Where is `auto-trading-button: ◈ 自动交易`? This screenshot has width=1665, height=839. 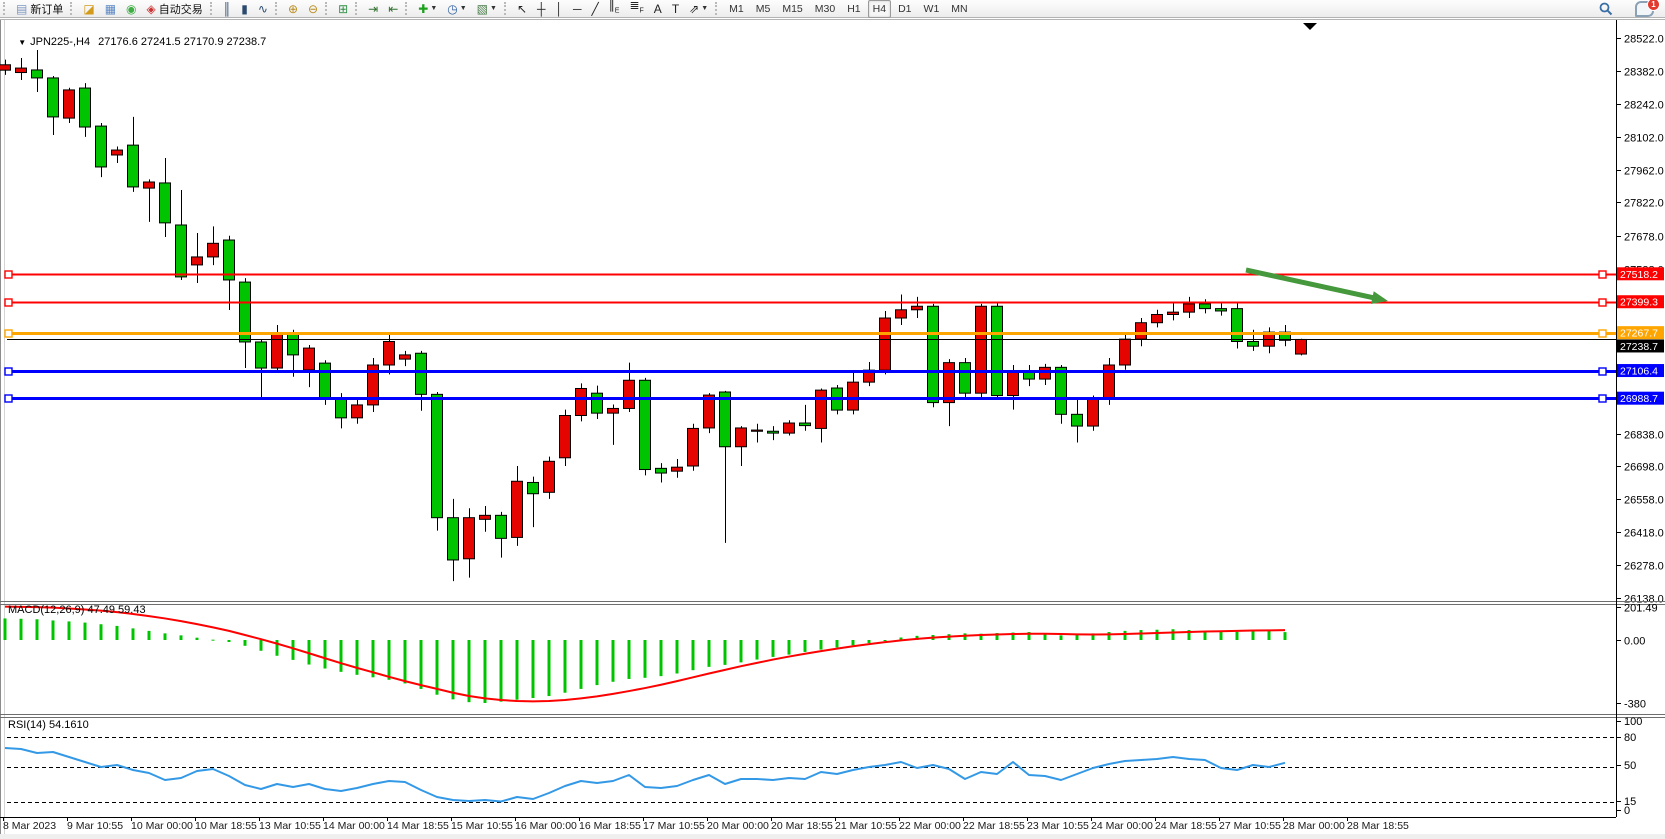 auto-trading-button: ◈ 自动交易 is located at coordinates (175, 9).